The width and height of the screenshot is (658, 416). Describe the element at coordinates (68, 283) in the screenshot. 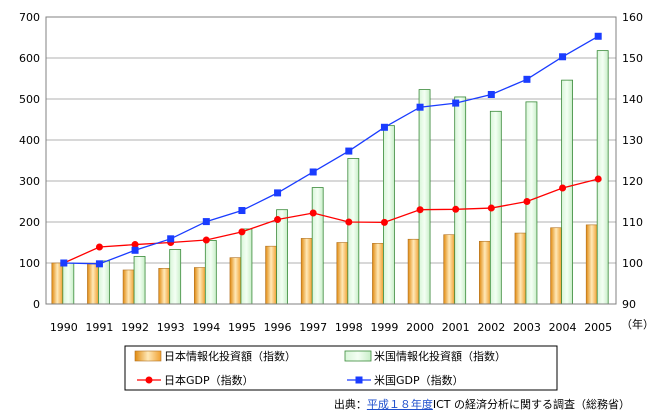

I see `bar-us-1990` at that location.